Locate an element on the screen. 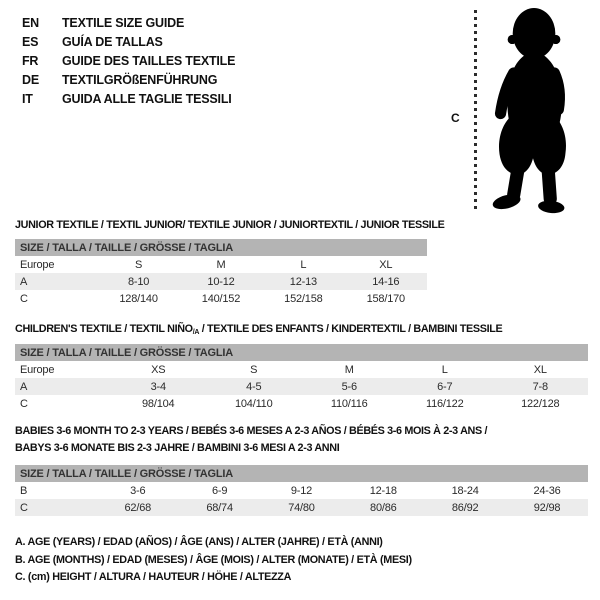 The height and width of the screenshot is (600, 600). baby-silhouette-icon is located at coordinates (529, 111).